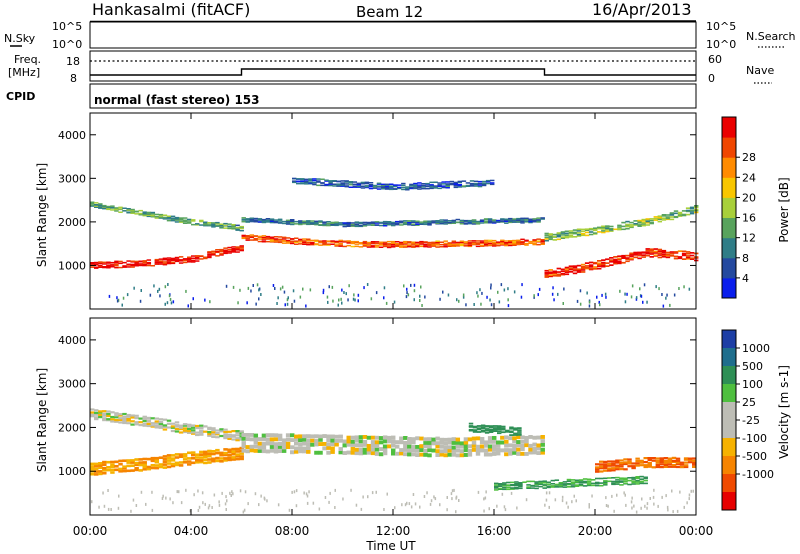 The image size is (800, 554). What do you see at coordinates (758, 474) in the screenshot?
I see `velocity-colorbar-tick: -1000` at bounding box center [758, 474].